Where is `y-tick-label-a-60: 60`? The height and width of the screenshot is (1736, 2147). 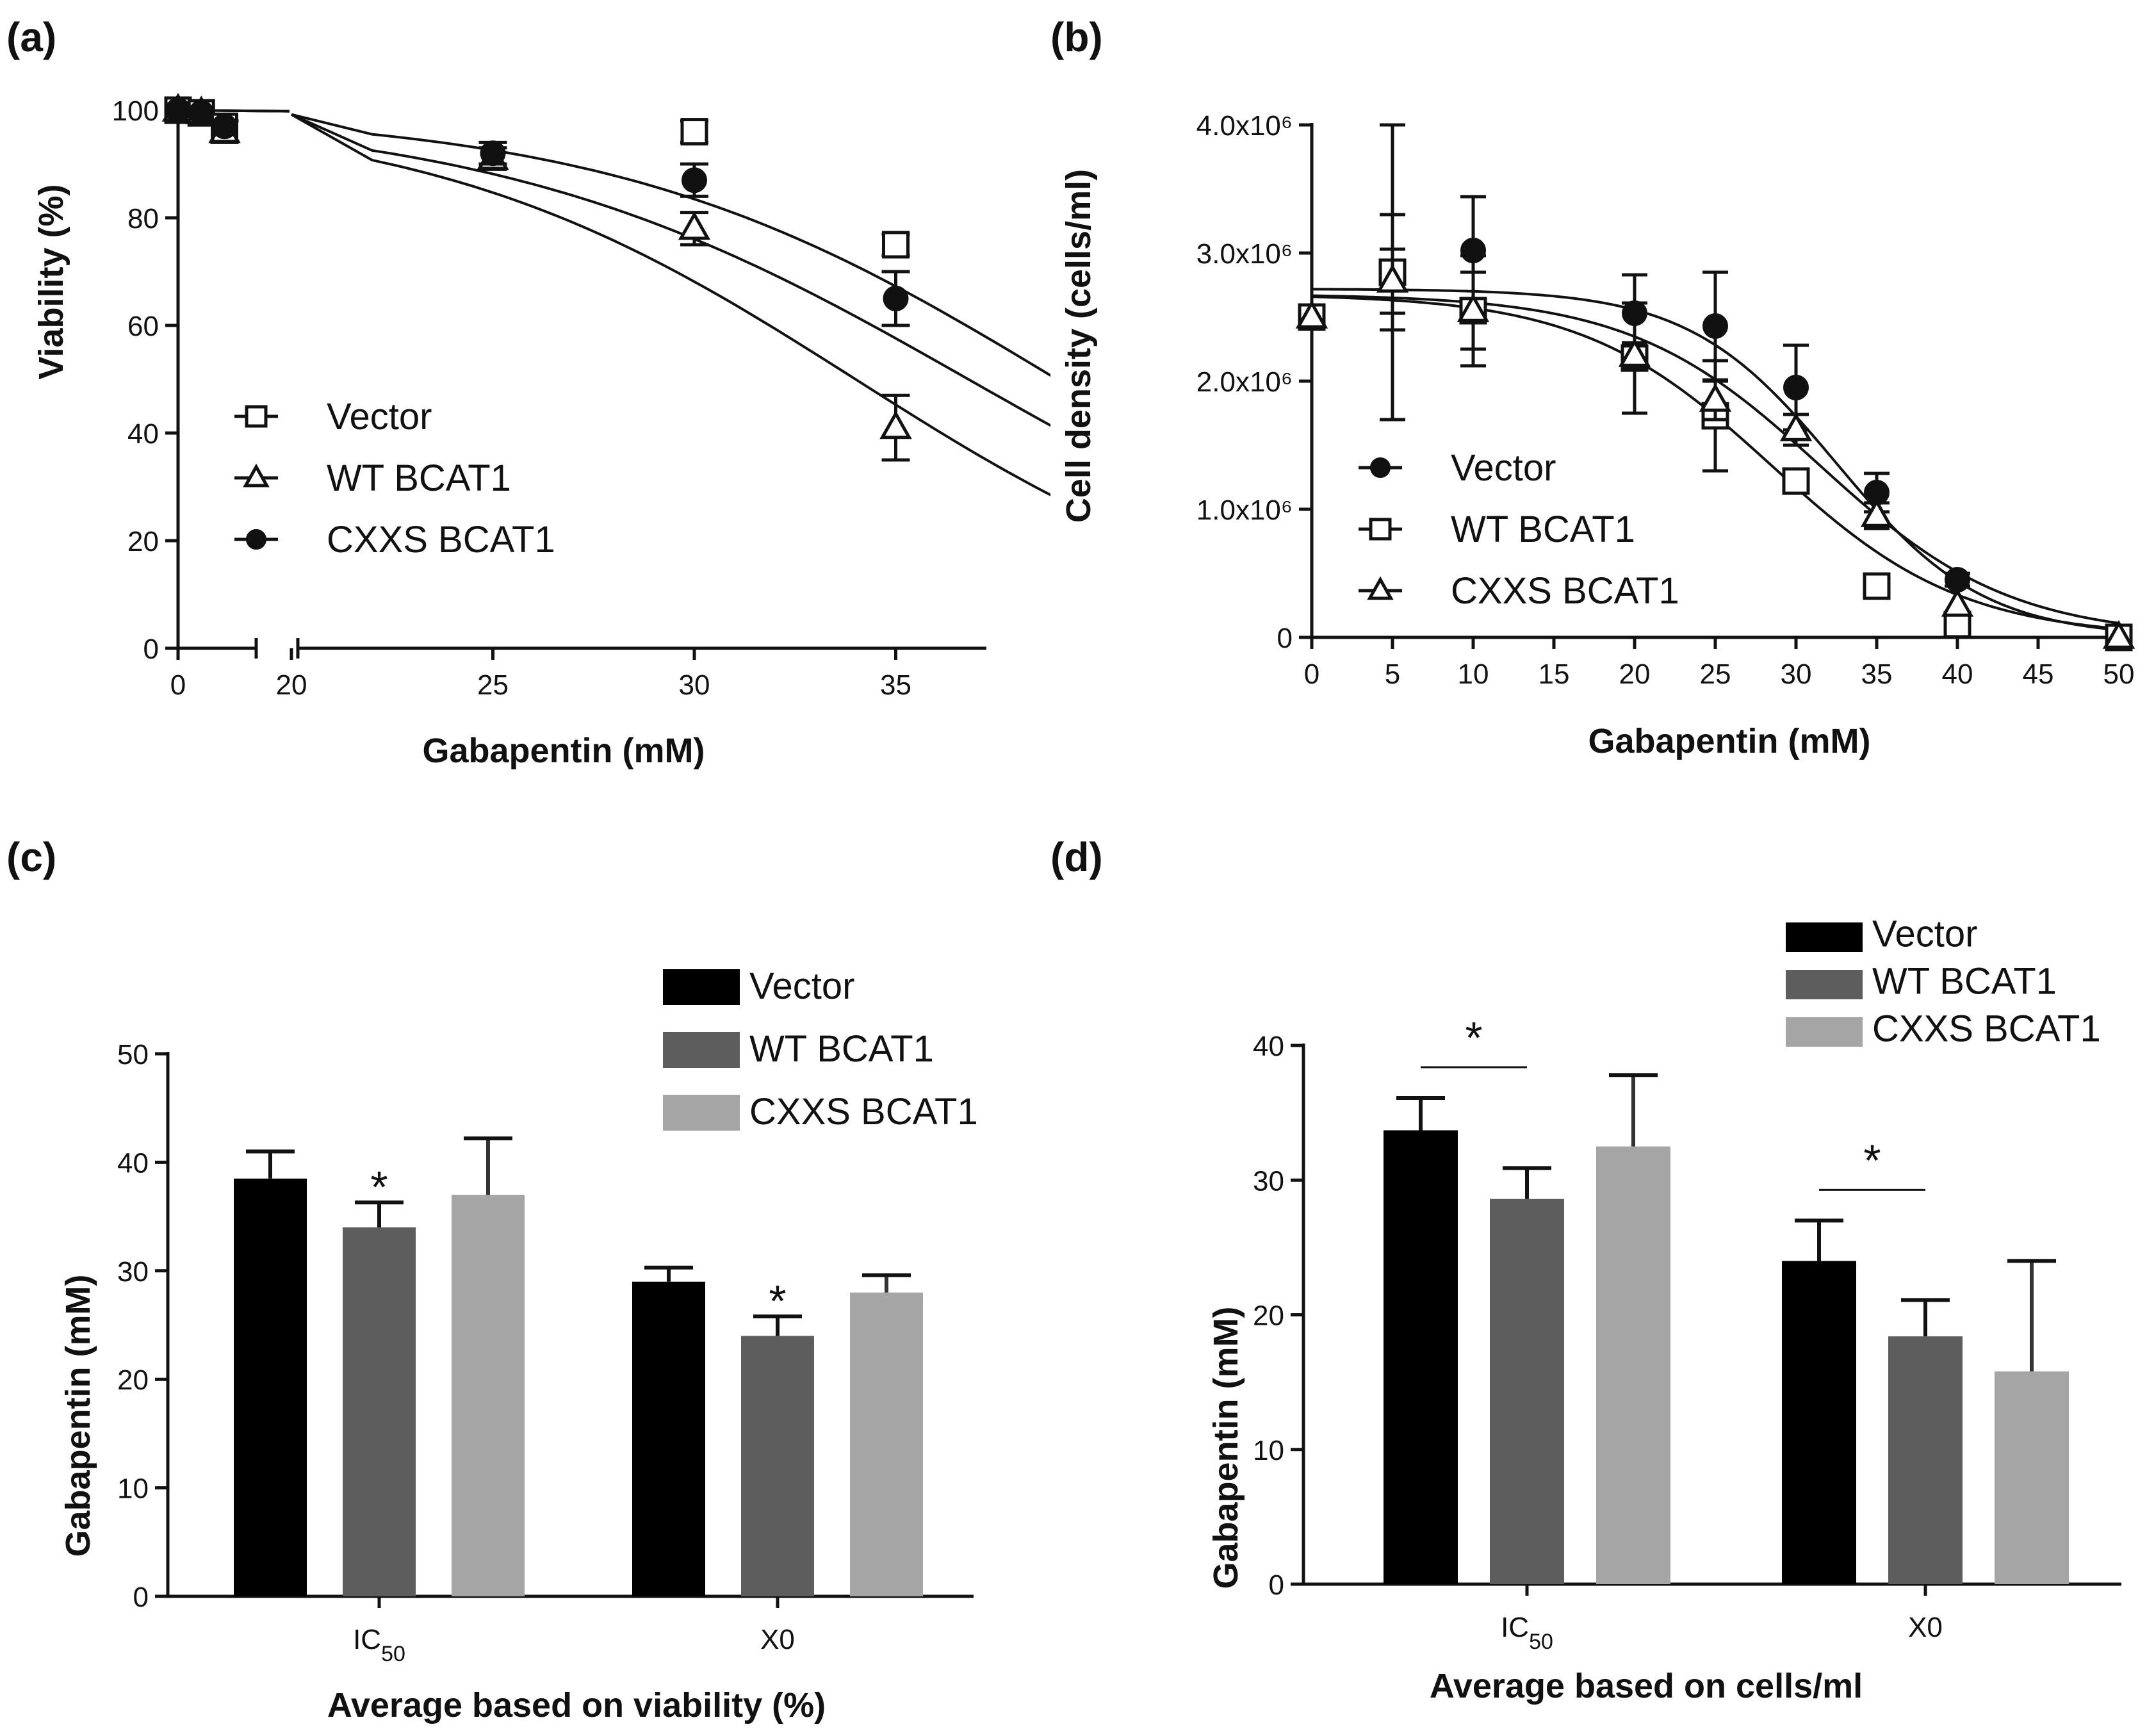
y-tick-label-a-60: 60 is located at coordinates (143, 326).